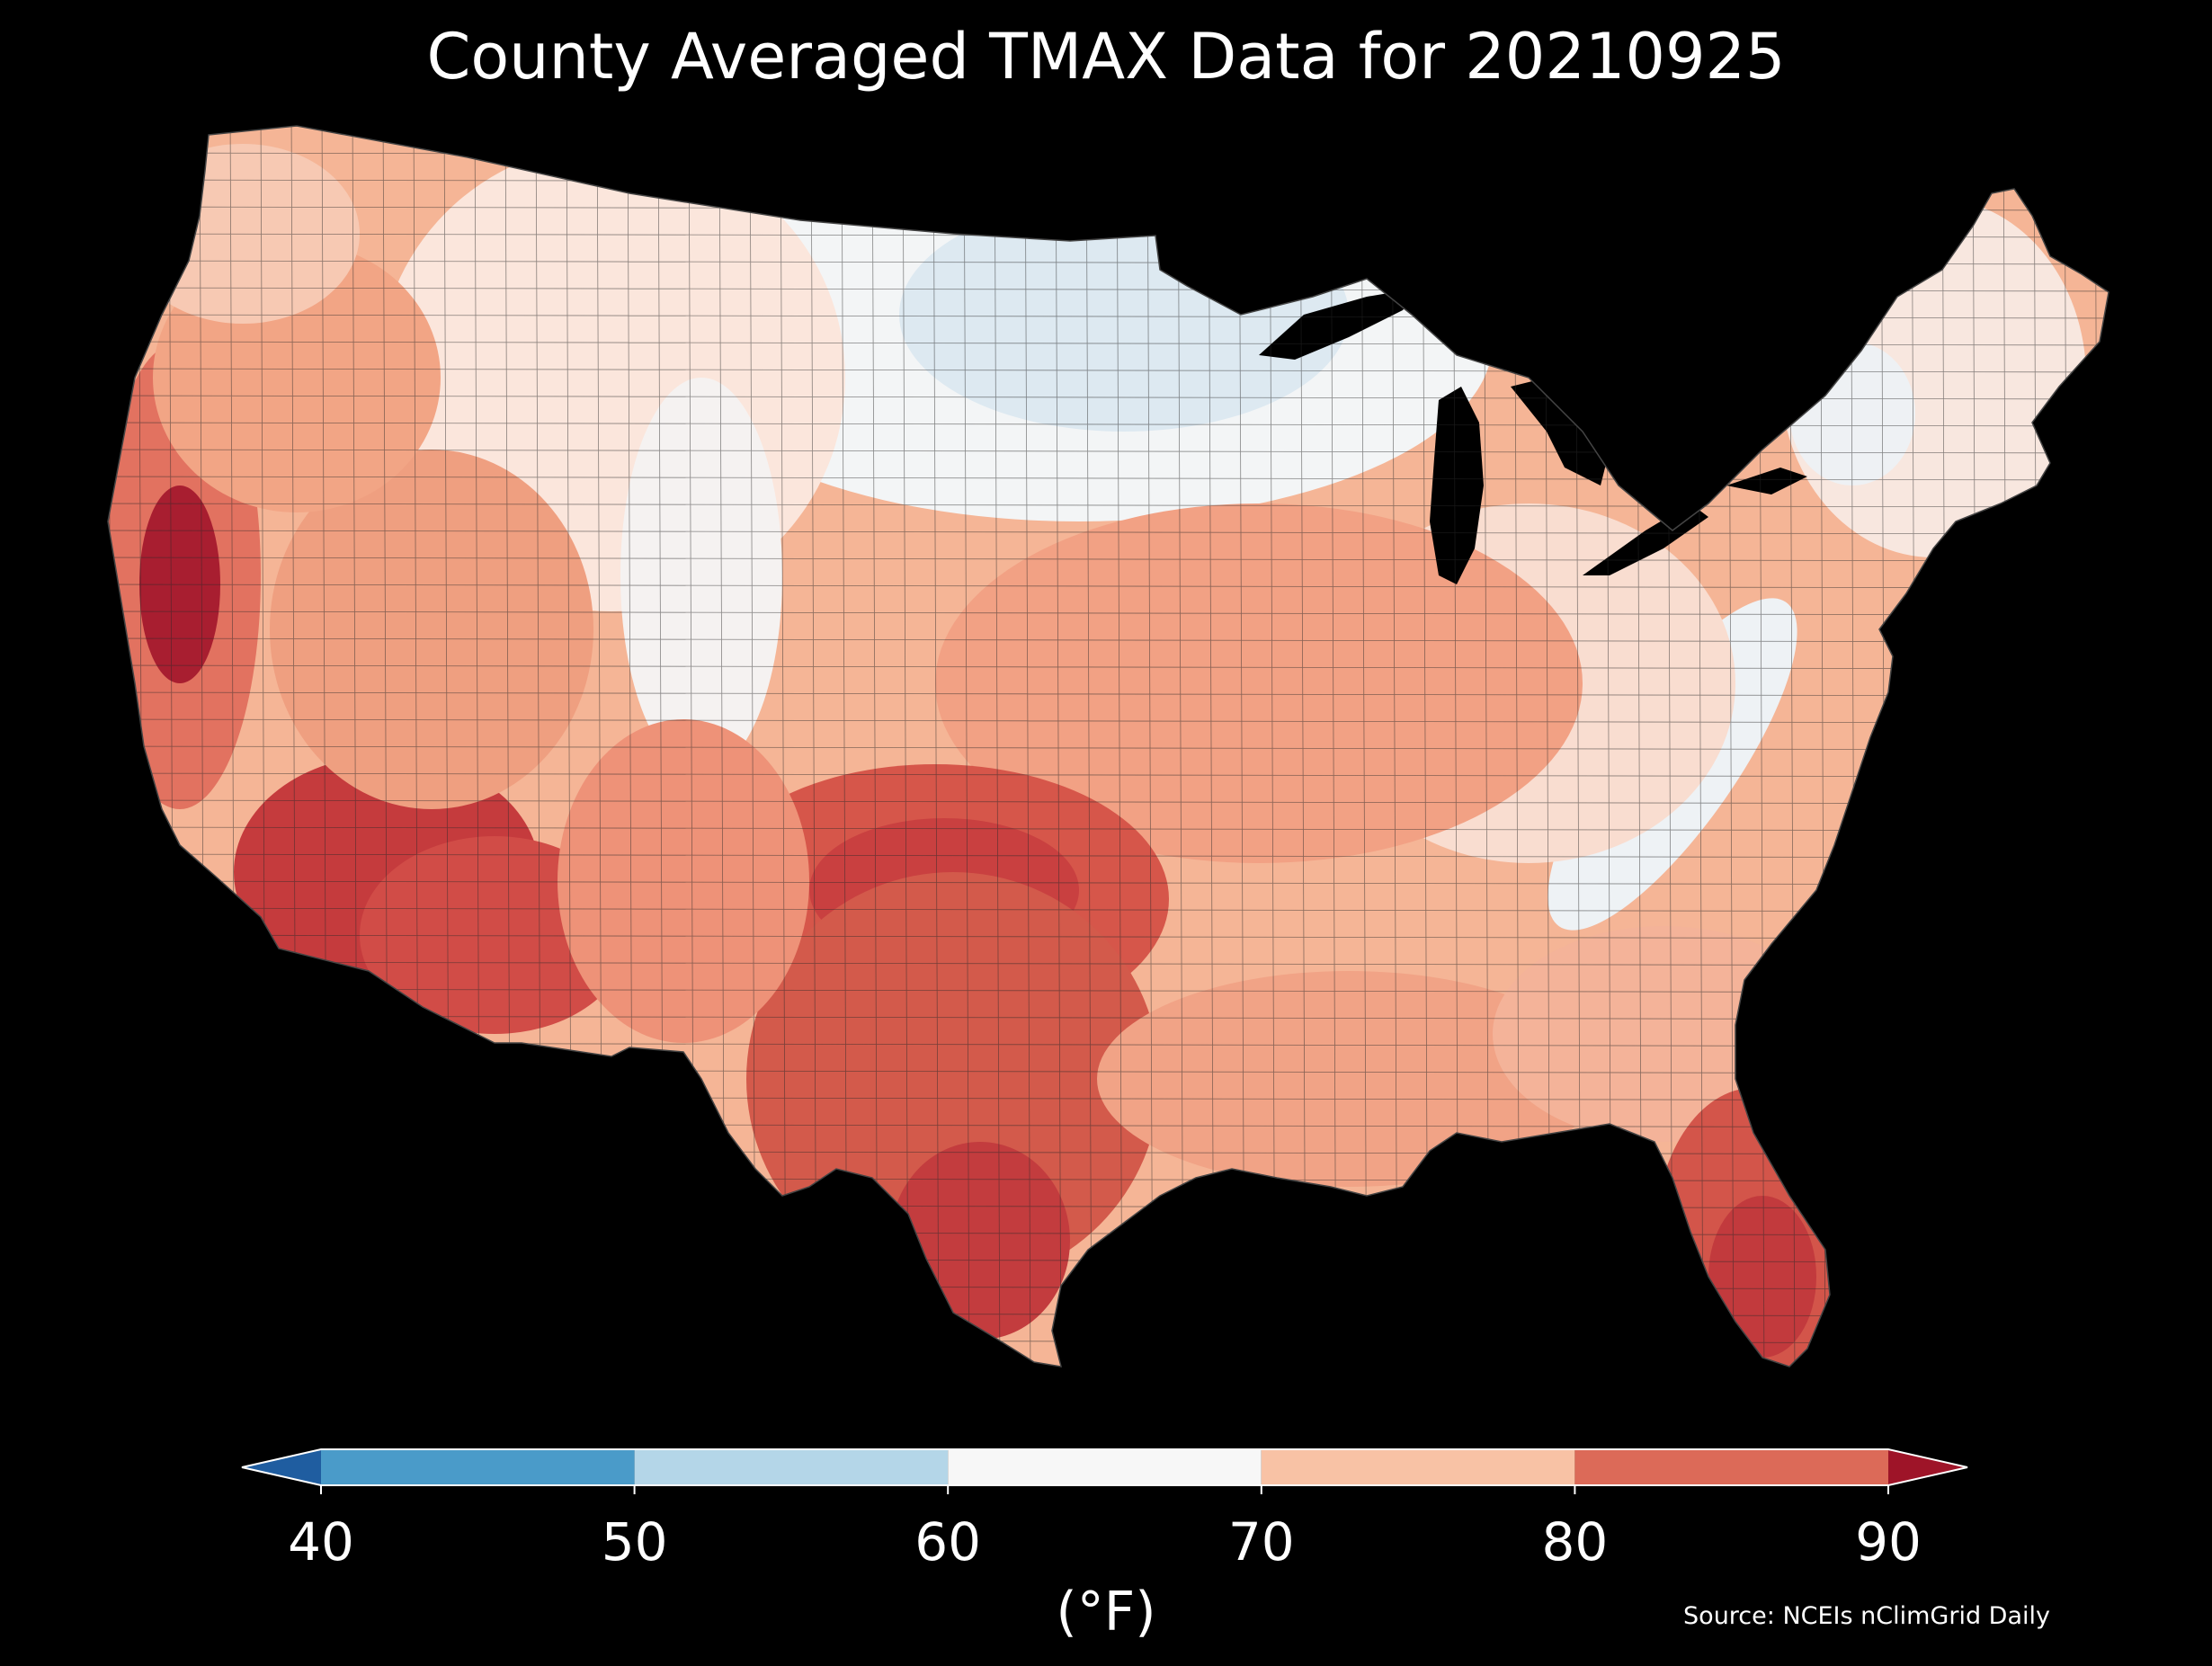 The height and width of the screenshot is (1666, 2212). I want to click on colorbar-unit-label: (°F), so click(1106, 1612).